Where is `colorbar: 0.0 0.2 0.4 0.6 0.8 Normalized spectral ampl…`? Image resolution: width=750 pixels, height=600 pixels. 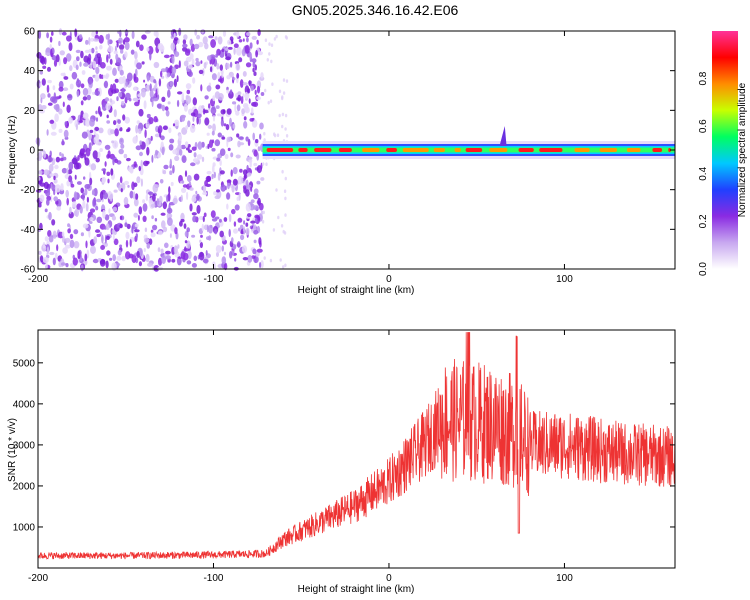 colorbar: 0.0 0.2 0.4 0.6 0.8 Normalized spectral ampl… is located at coordinates (723, 153).